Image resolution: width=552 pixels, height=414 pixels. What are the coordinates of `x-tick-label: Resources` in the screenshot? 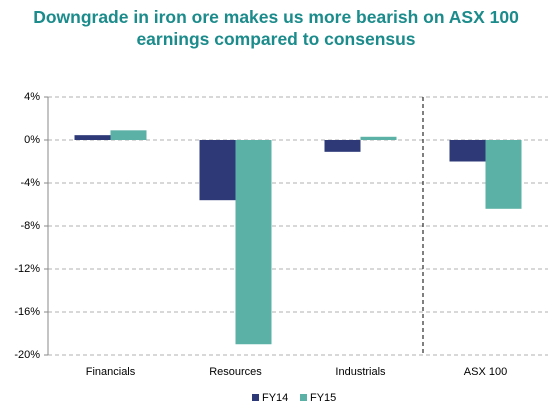 It's located at (235, 372).